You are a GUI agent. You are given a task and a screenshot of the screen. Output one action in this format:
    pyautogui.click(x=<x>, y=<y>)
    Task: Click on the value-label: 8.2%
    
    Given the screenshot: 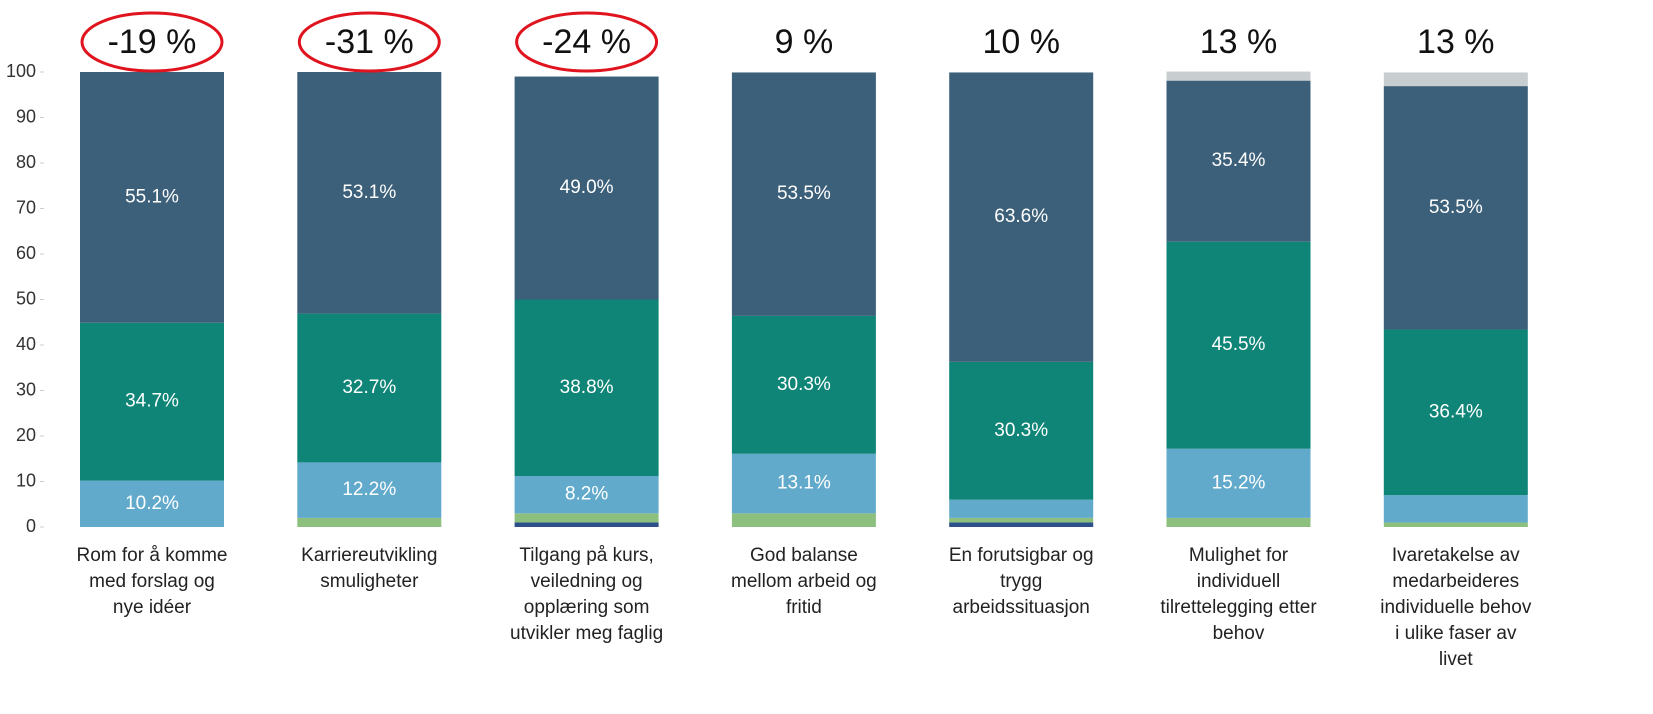 What is the action you would take?
    pyautogui.click(x=586, y=494)
    